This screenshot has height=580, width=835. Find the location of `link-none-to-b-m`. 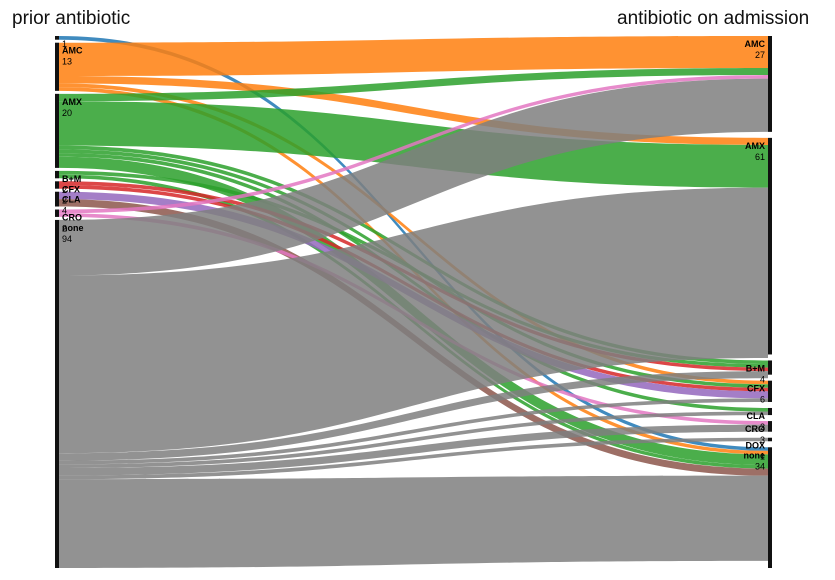

link-none-to-b-m is located at coordinates (413, 416).